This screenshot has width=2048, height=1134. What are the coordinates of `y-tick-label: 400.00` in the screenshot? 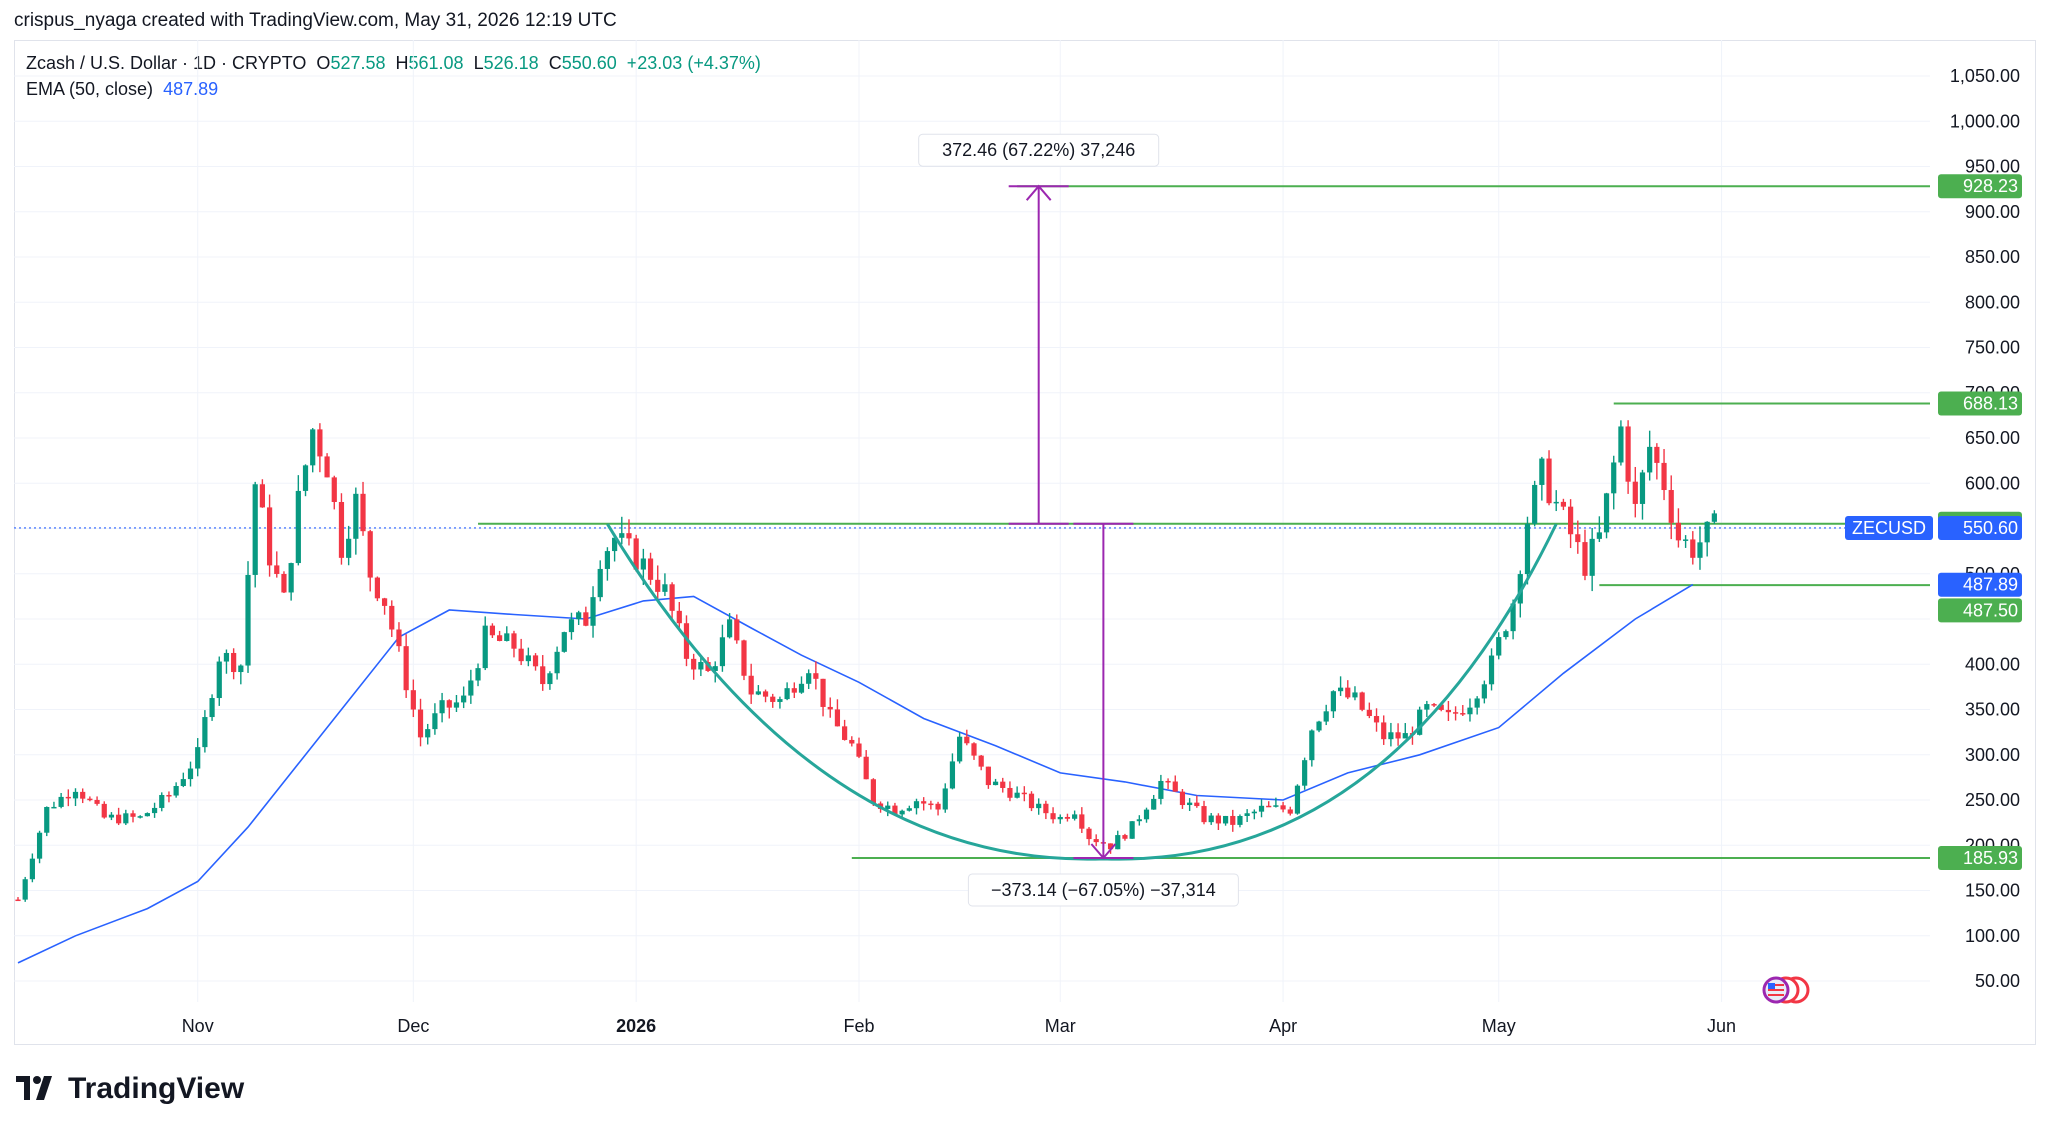 It's located at (1992, 664).